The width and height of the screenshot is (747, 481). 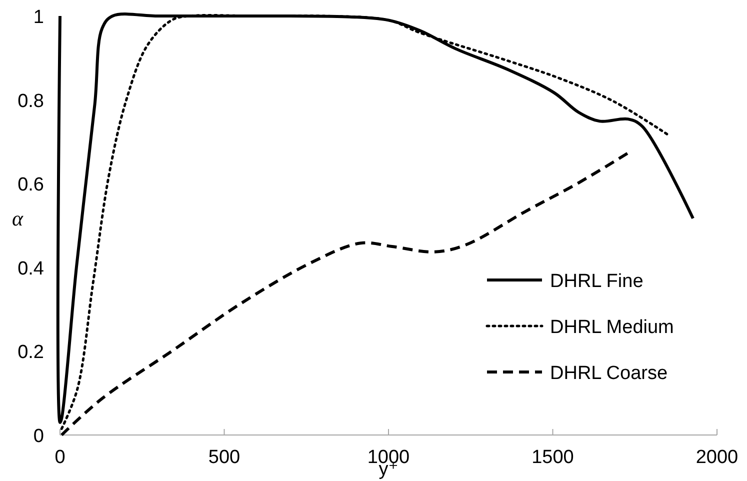 I want to click on y-tick-label: 0.4, so click(x=31, y=269).